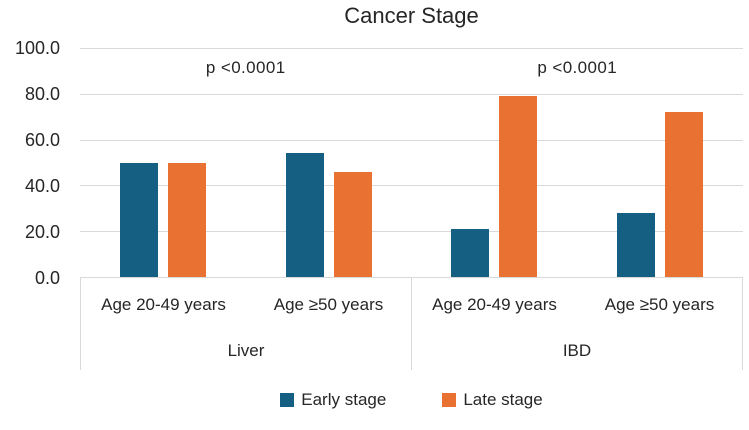 This screenshot has height=430, width=749. What do you see at coordinates (42, 94) in the screenshot?
I see `y-axis-tick-label: 80.0` at bounding box center [42, 94].